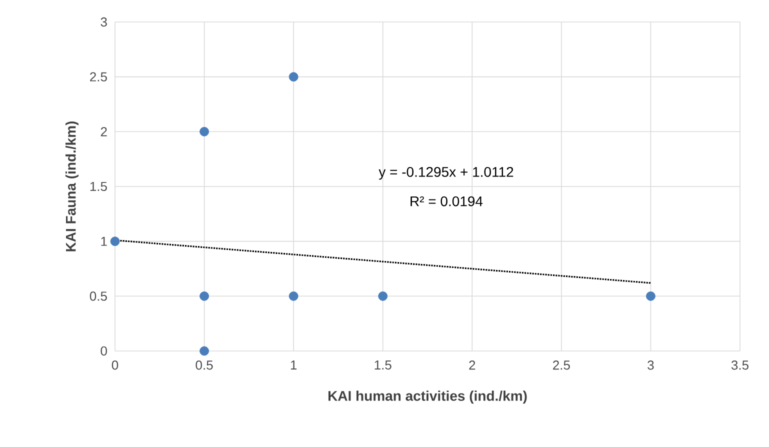  What do you see at coordinates (427, 397) in the screenshot?
I see `x-axis-title: KAI human activities (ind./km)` at bounding box center [427, 397].